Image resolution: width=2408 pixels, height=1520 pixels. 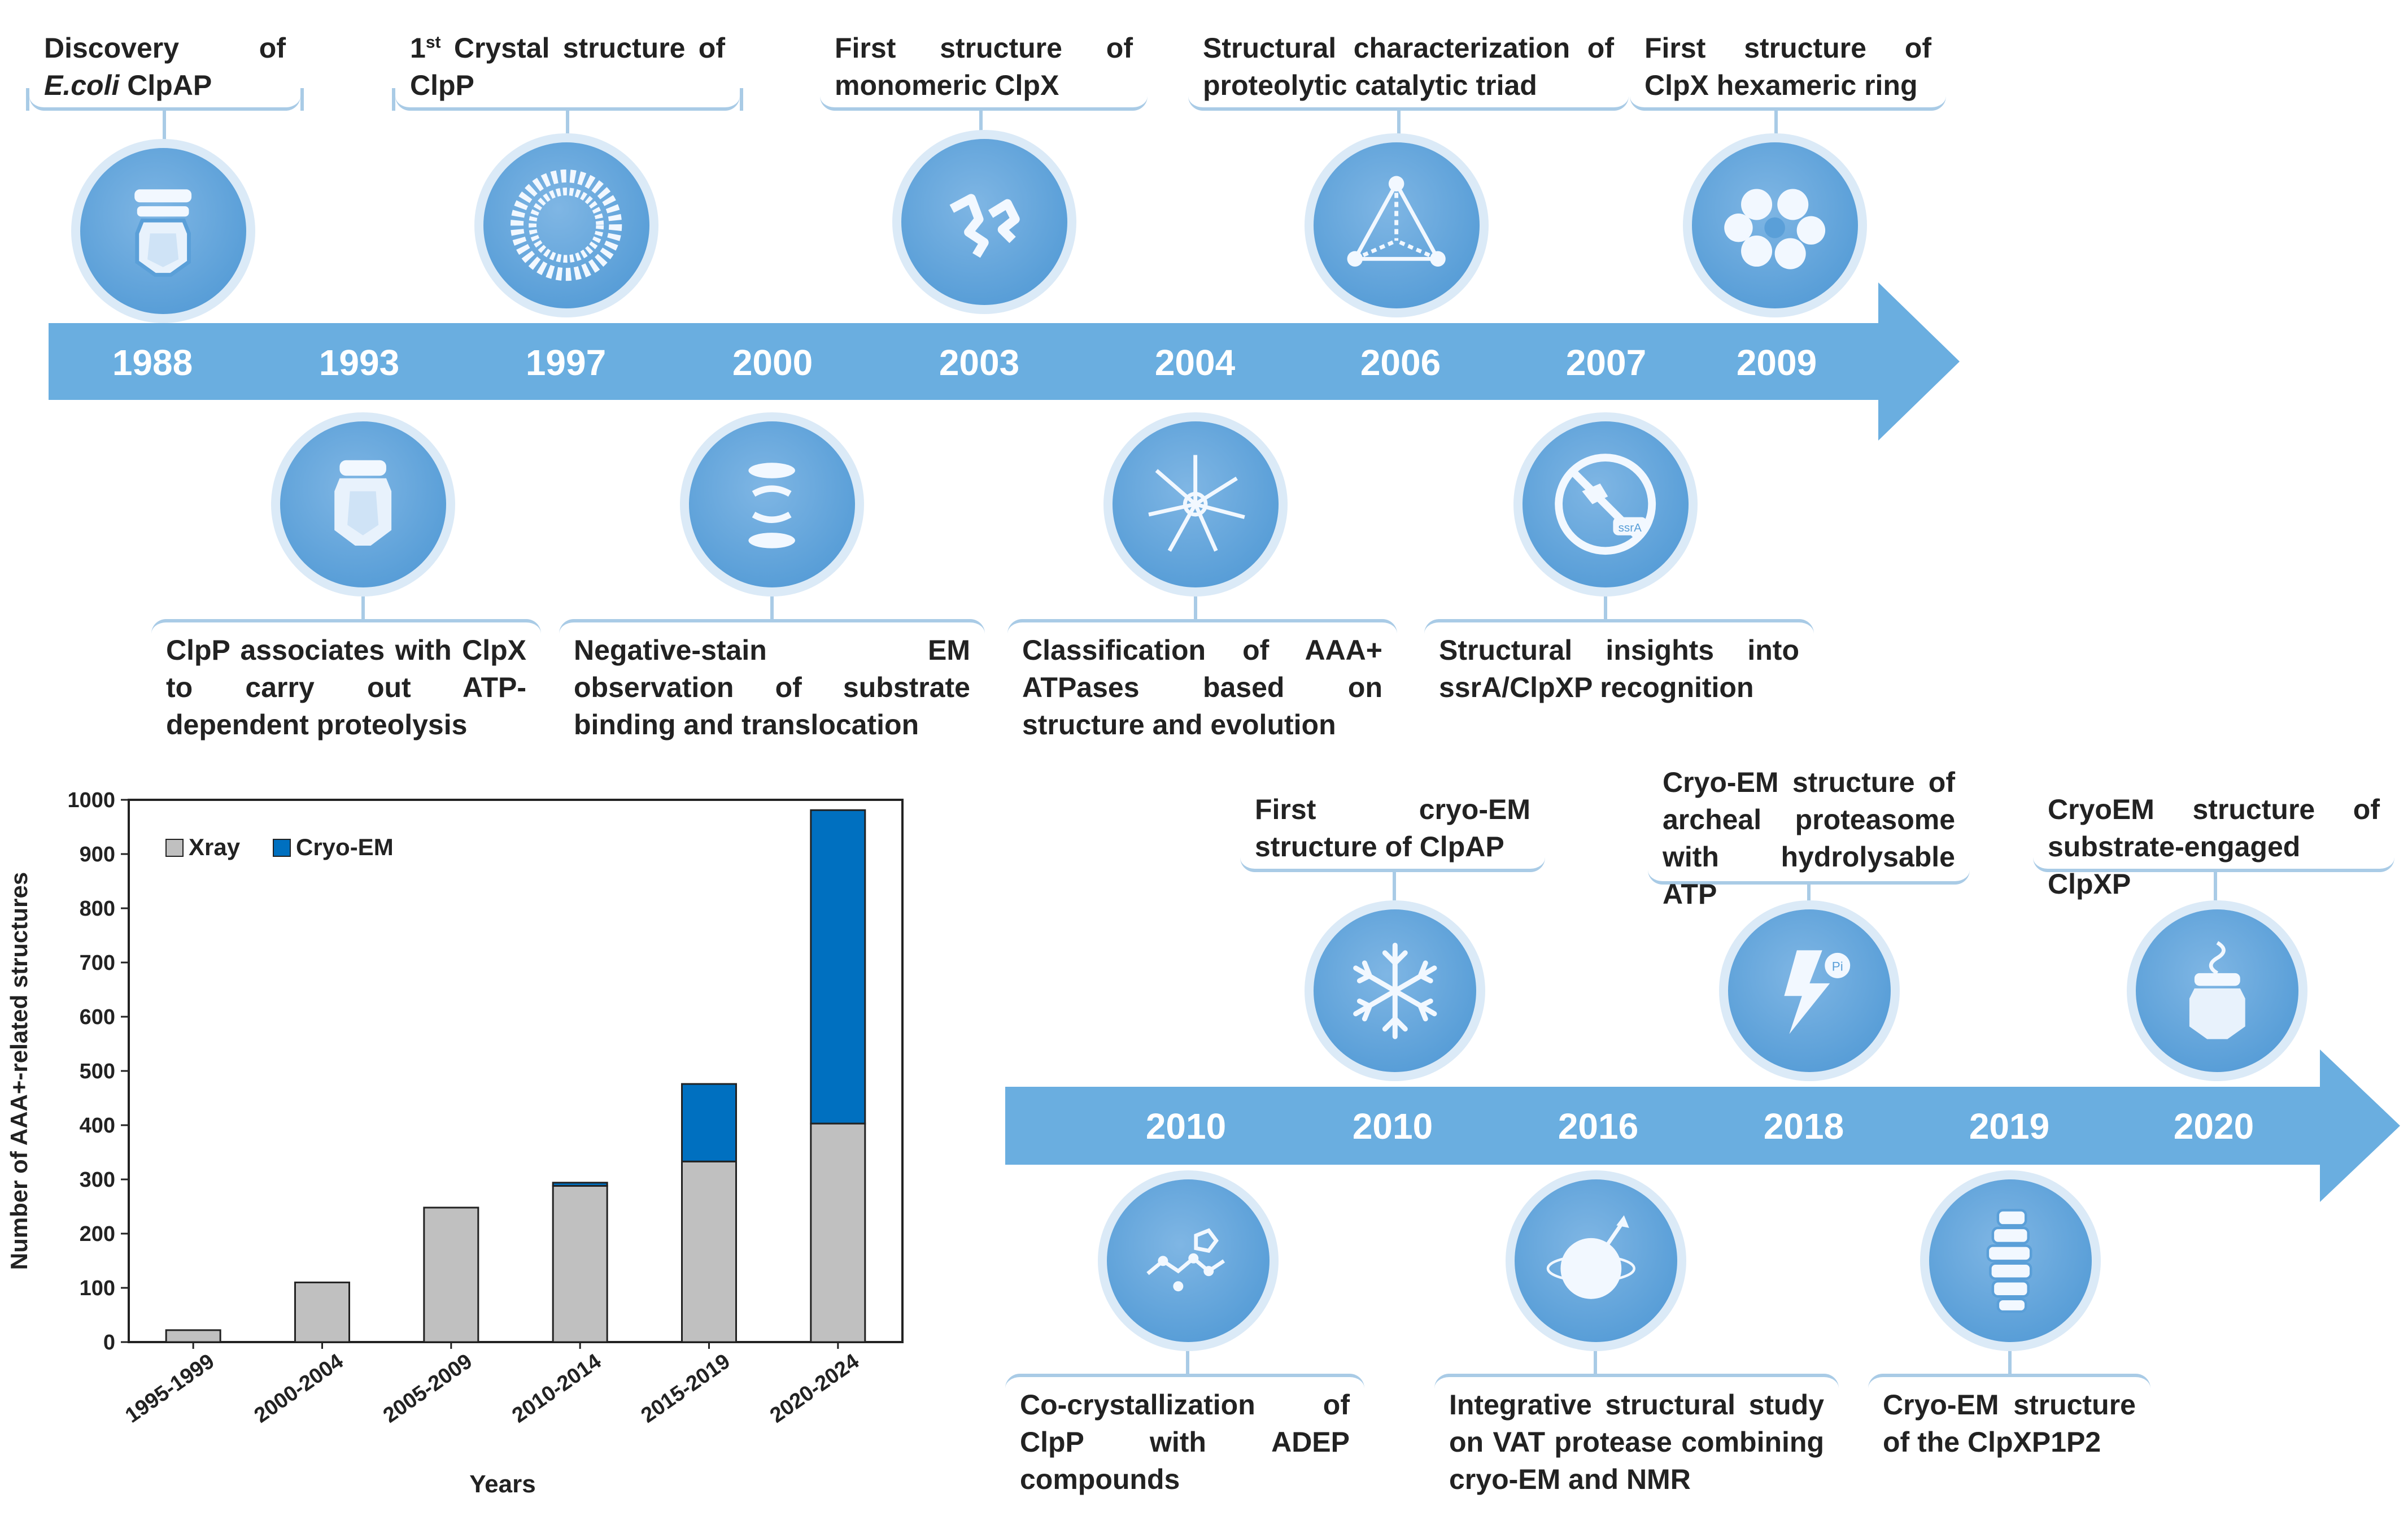 I want to click on y-tick-label: 200, so click(x=97, y=1234).